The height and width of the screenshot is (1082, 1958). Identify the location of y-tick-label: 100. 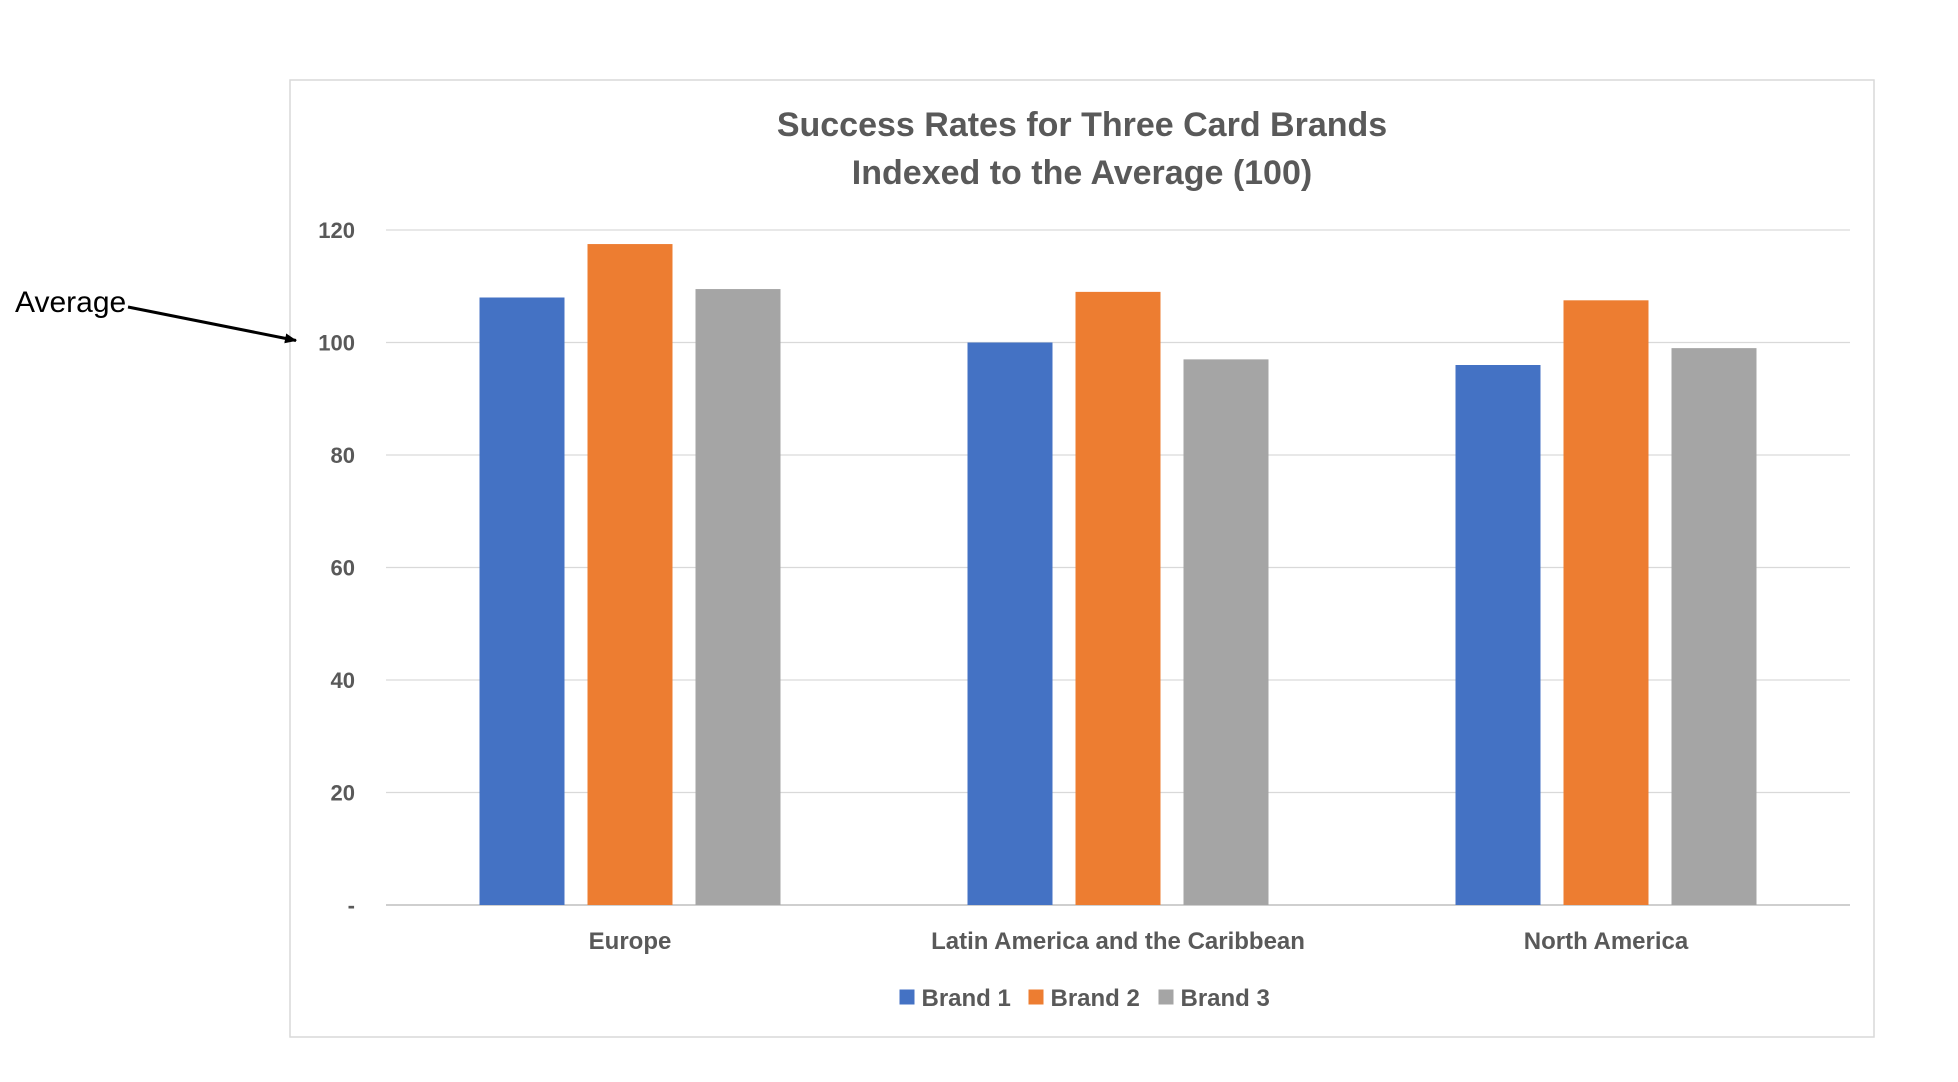
(336, 343).